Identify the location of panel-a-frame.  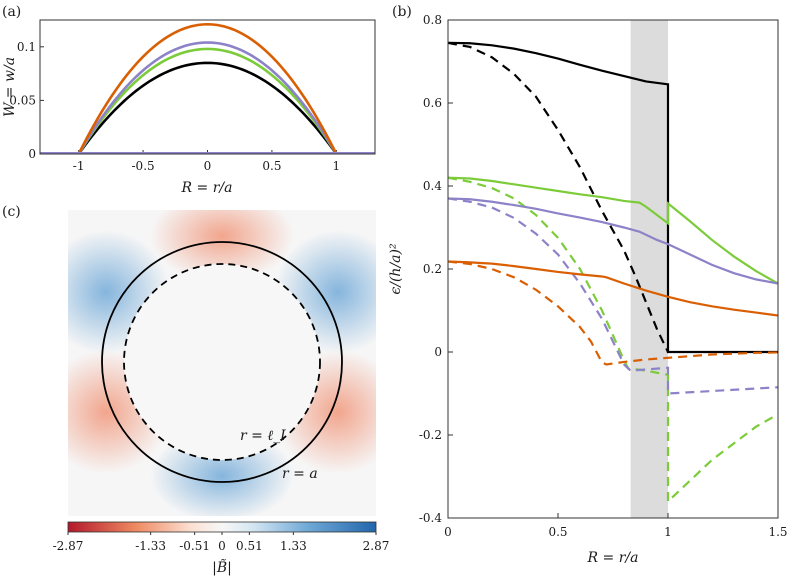
(207, 87).